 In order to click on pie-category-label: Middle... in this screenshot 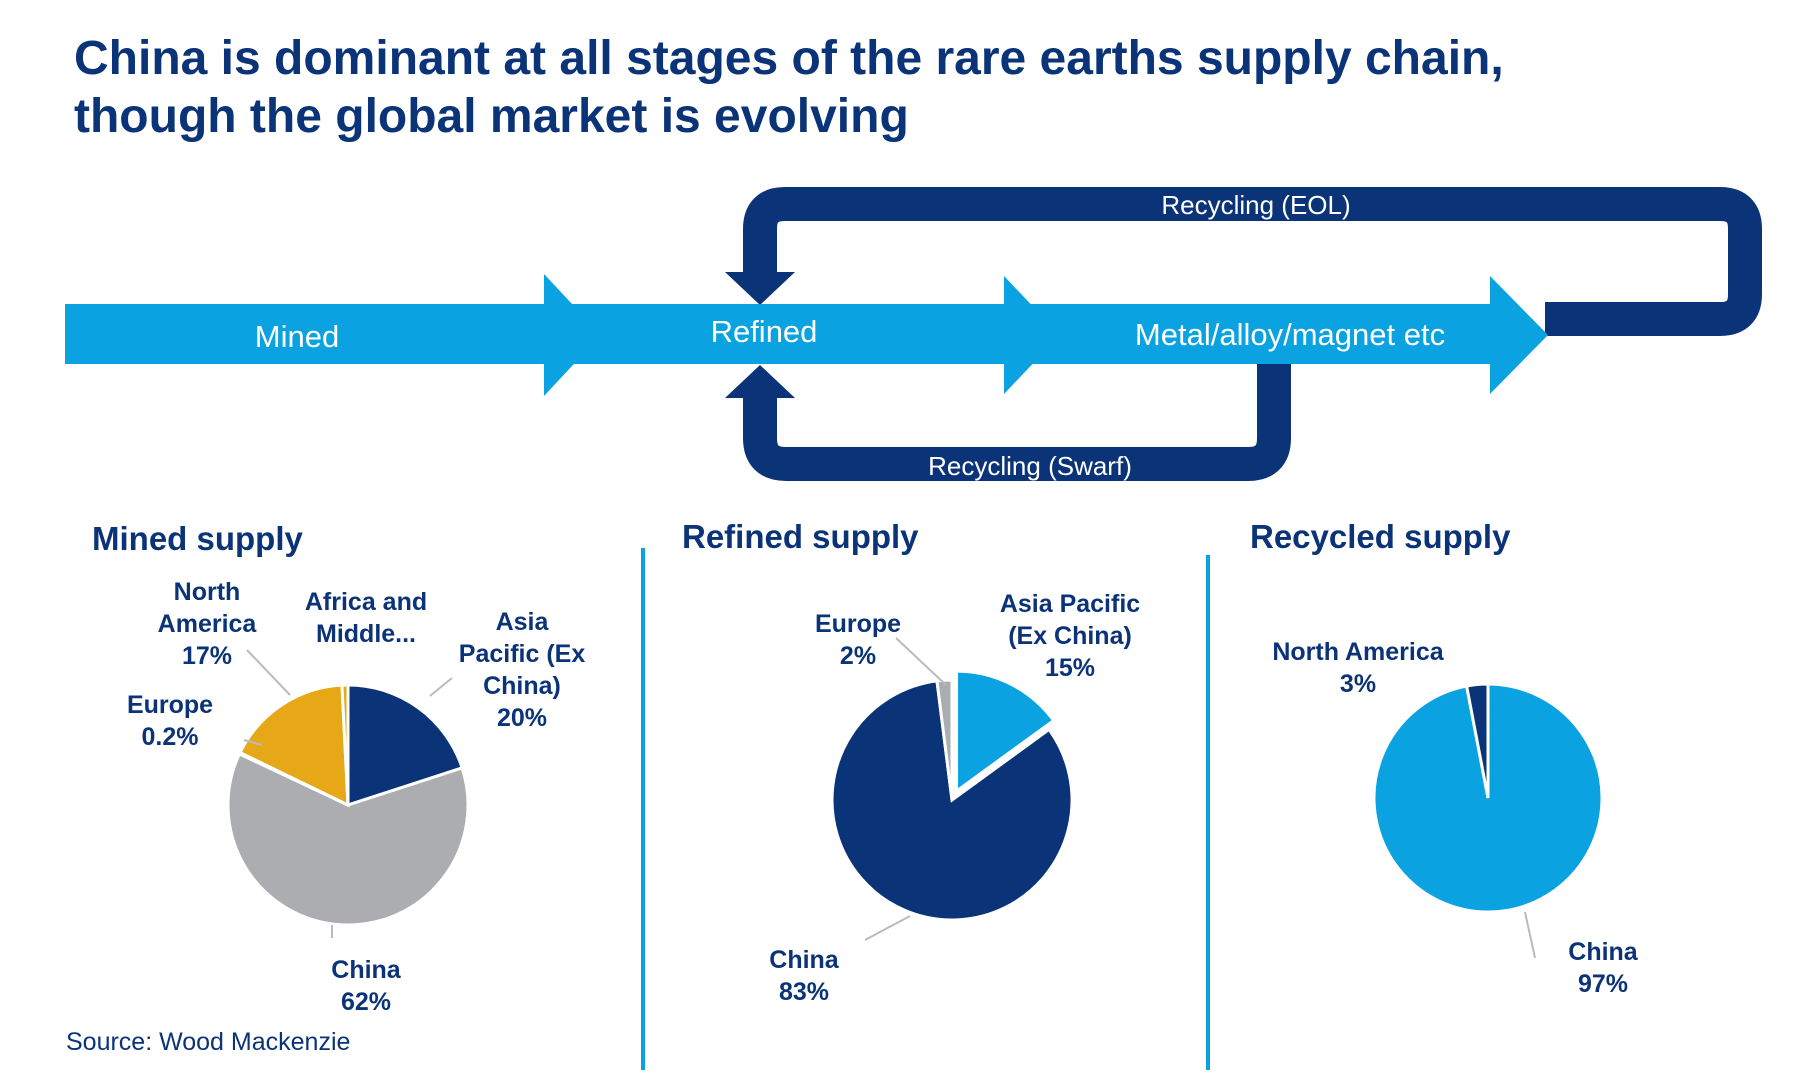, I will do `click(366, 634)`.